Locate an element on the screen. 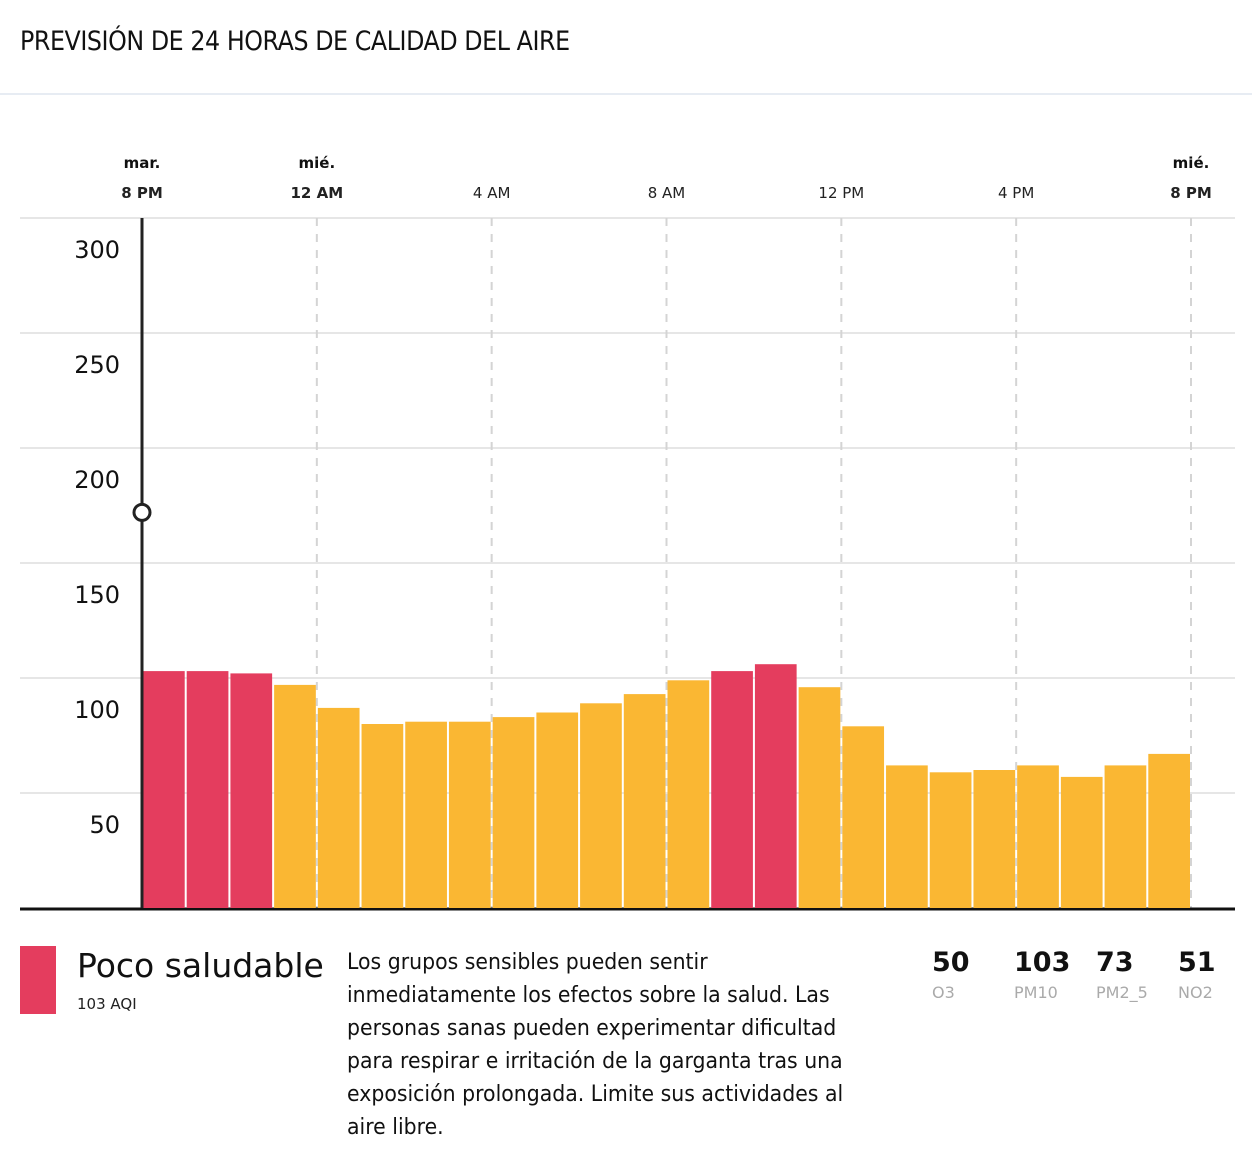  status-label: Poco saludable is located at coordinates (200, 965).